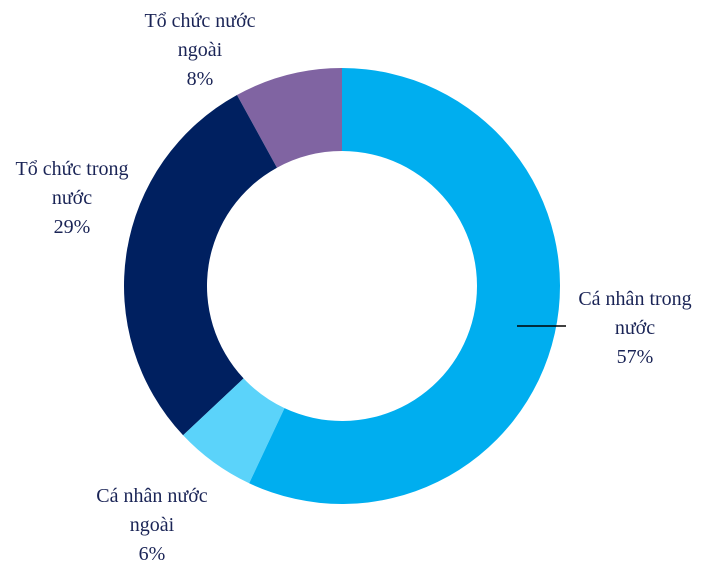 This screenshot has height=570, width=710. I want to click on data-label: Tổ chức nước ngoài 8%, so click(200, 50).